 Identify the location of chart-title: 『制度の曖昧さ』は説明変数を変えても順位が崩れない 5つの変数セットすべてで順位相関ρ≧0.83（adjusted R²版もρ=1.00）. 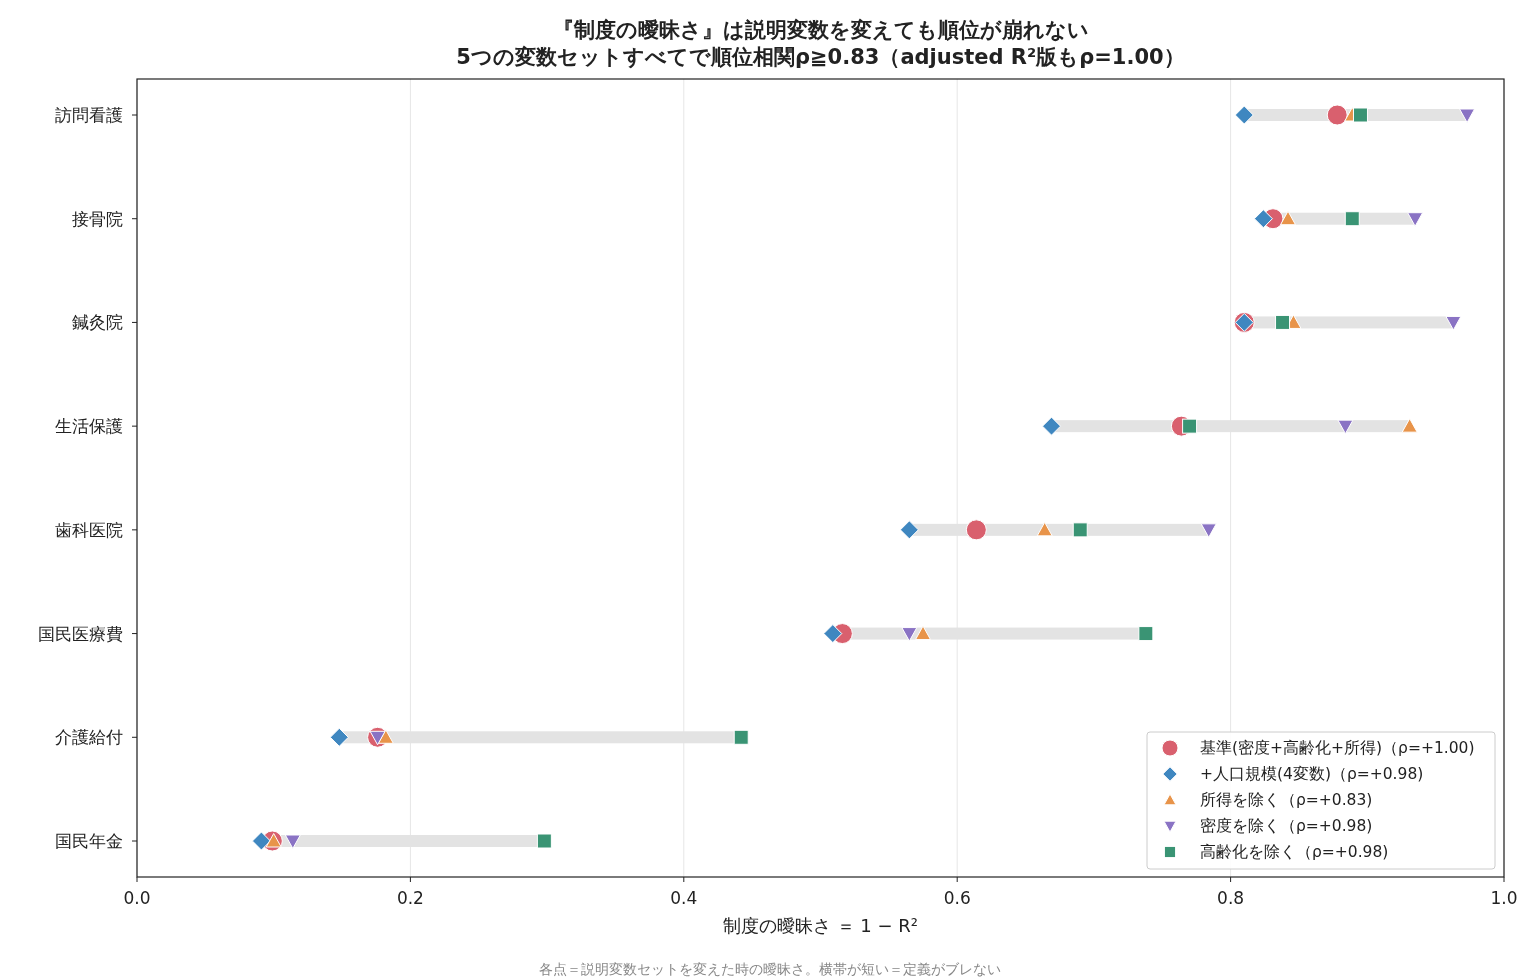
(820, 43).